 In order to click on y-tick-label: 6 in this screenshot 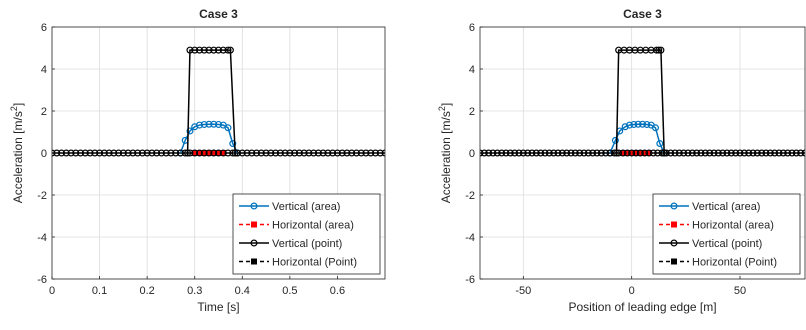, I will do `click(472, 28)`.